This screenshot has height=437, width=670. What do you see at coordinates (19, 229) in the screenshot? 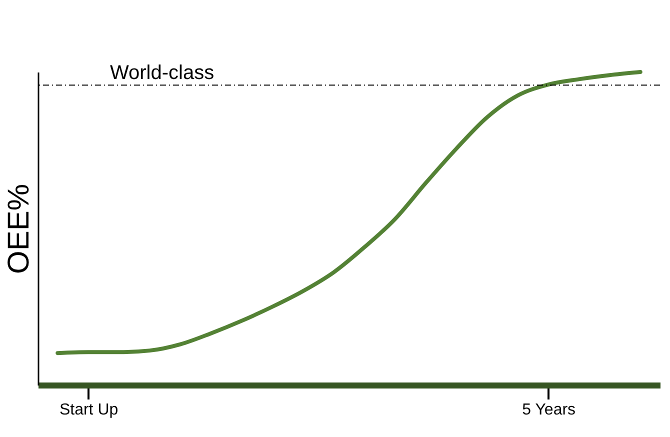
I see `y-axis-title: OEE%` at bounding box center [19, 229].